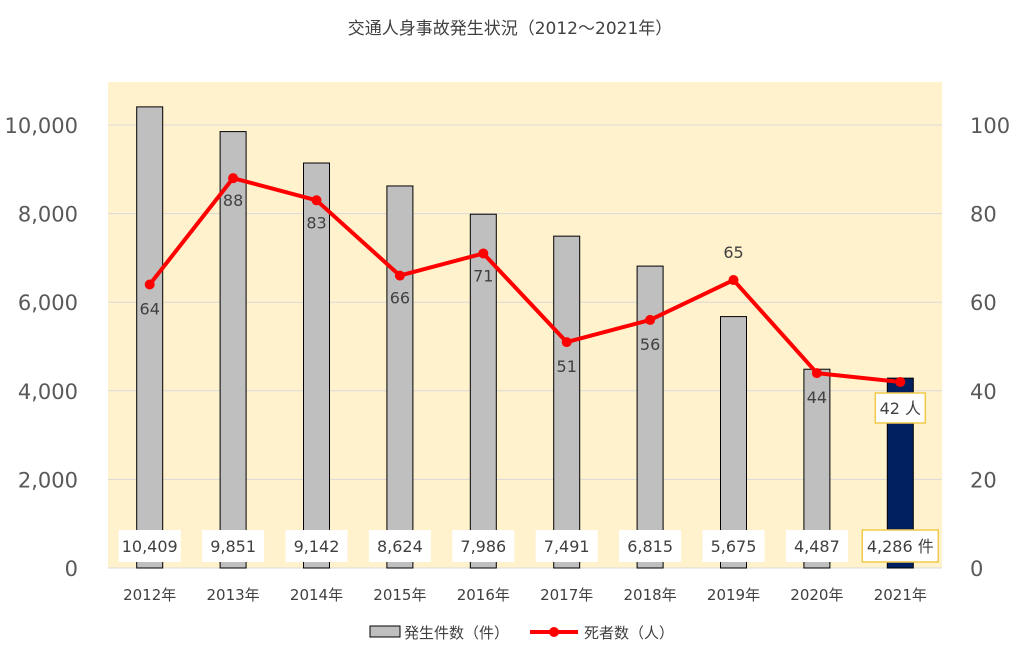  I want to click on bar-value-label: 4,487, so click(817, 546).